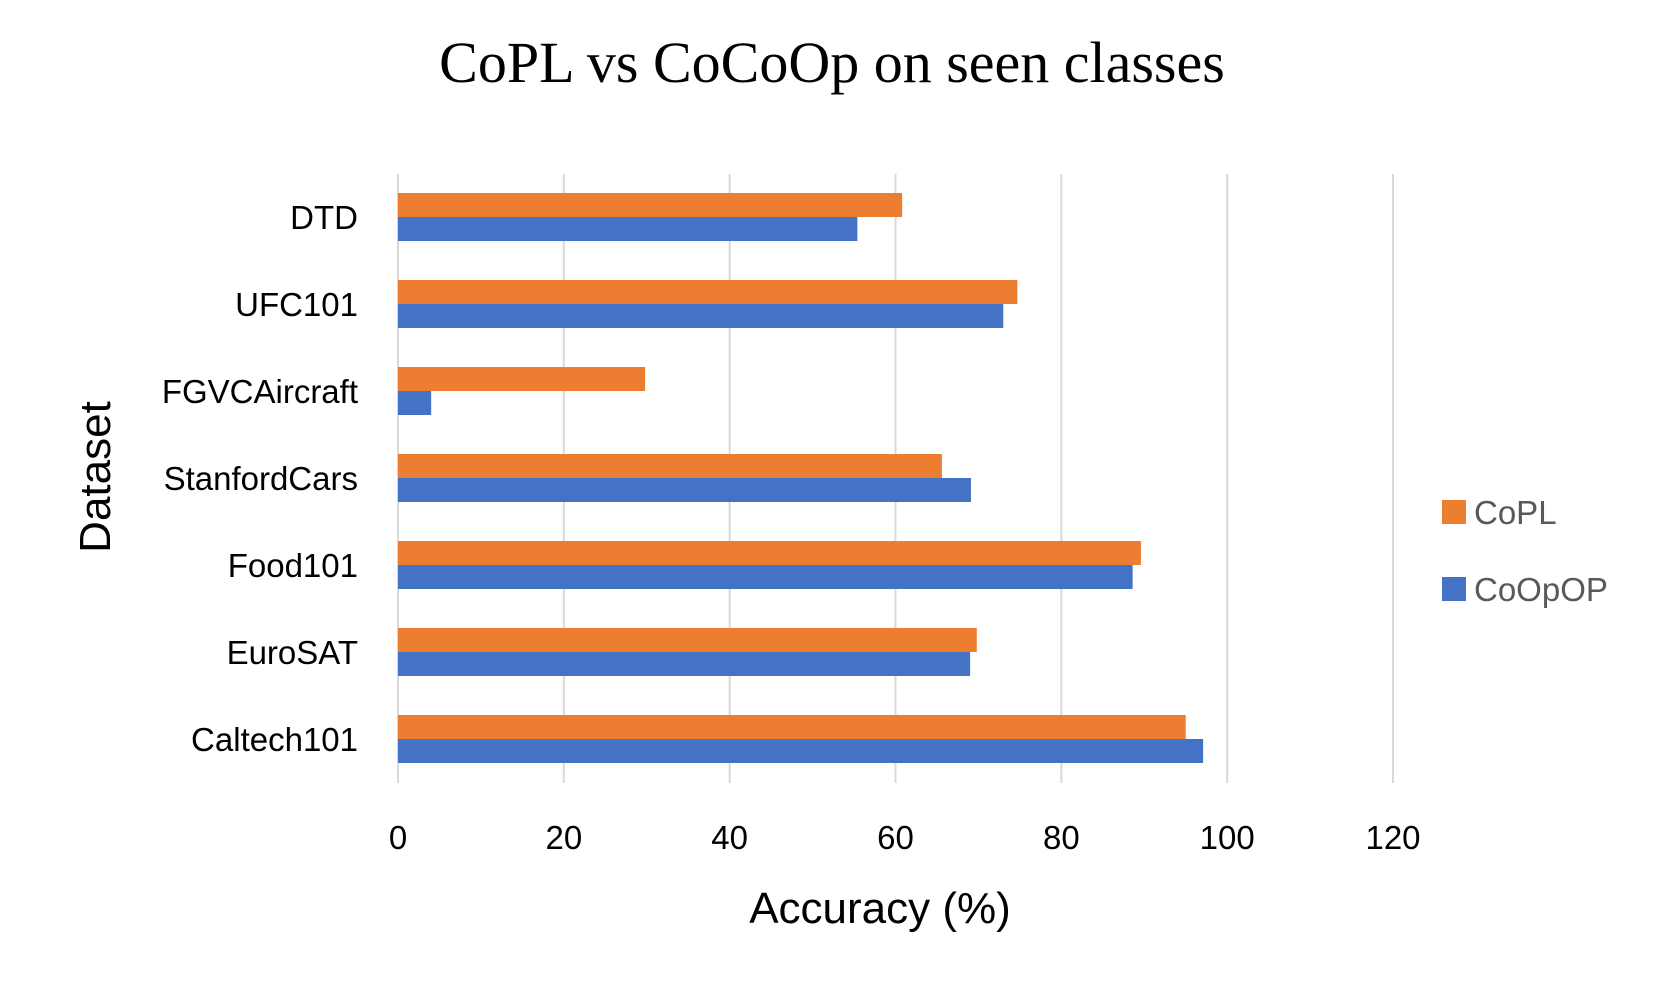 This screenshot has height=999, width=1659. Describe the element at coordinates (1227, 837) in the screenshot. I see `x-tick-label-100: 100` at that location.